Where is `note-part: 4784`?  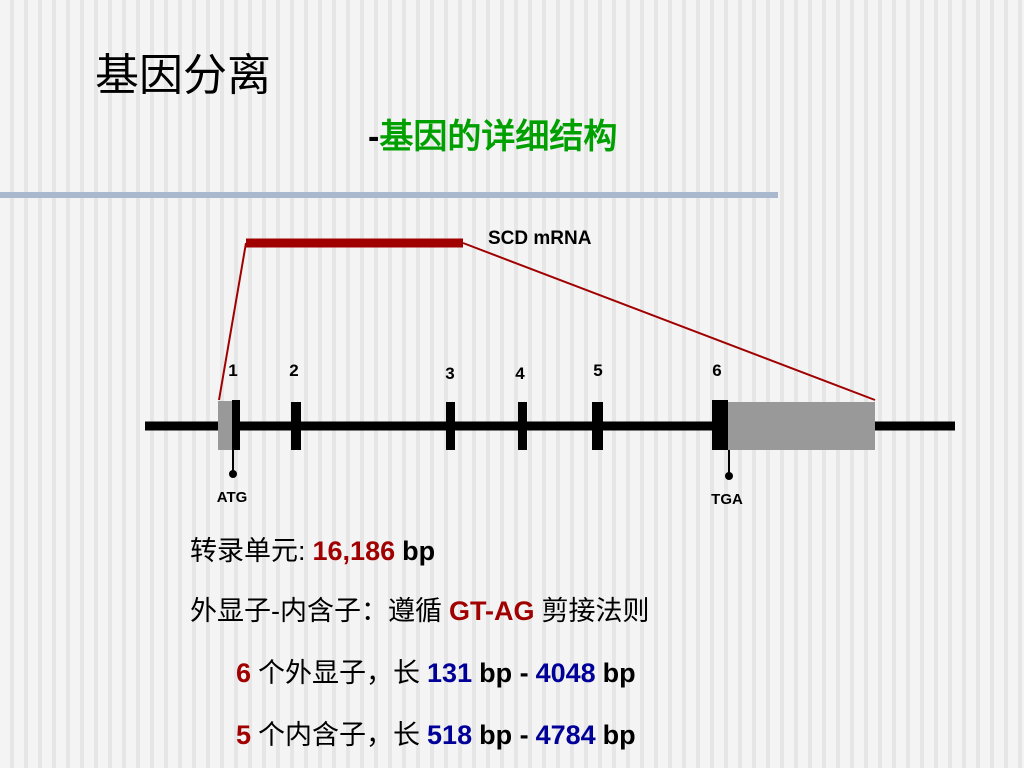
note-part: 4784 is located at coordinates (566, 735).